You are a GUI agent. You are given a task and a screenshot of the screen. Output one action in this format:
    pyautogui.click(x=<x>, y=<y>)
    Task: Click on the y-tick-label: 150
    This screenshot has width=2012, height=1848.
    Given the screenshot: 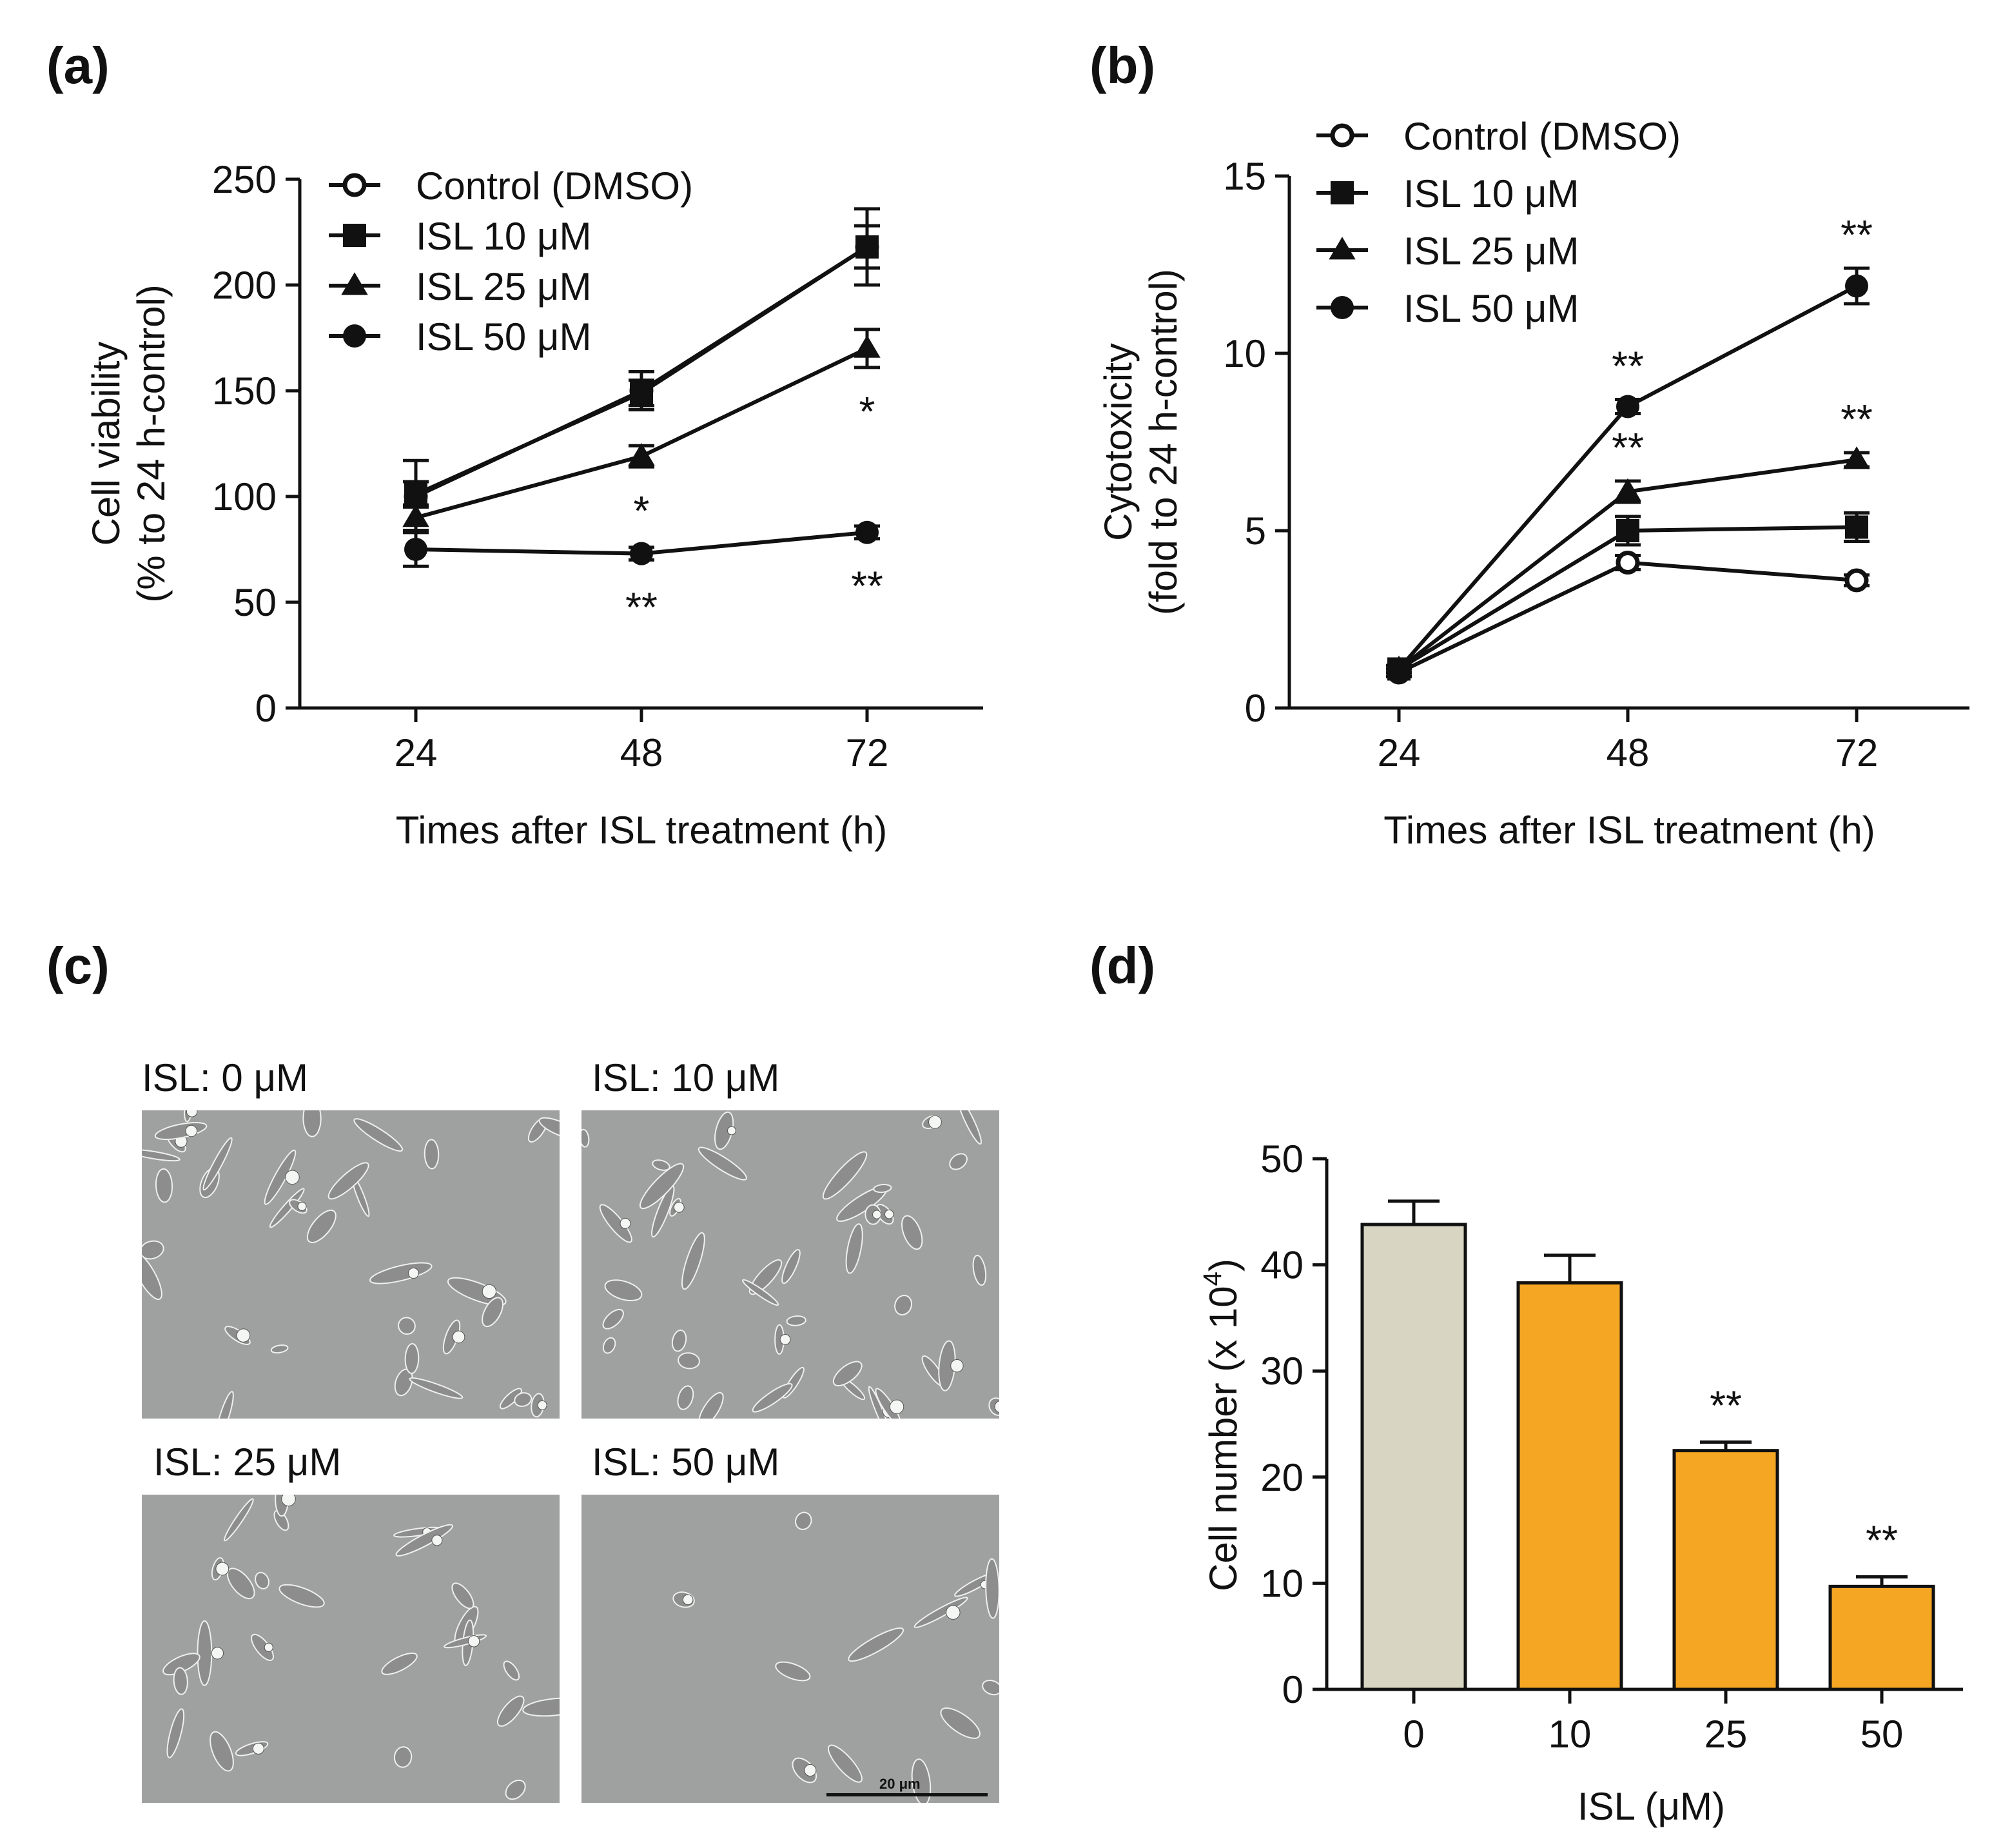 What is the action you would take?
    pyautogui.click(x=244, y=391)
    